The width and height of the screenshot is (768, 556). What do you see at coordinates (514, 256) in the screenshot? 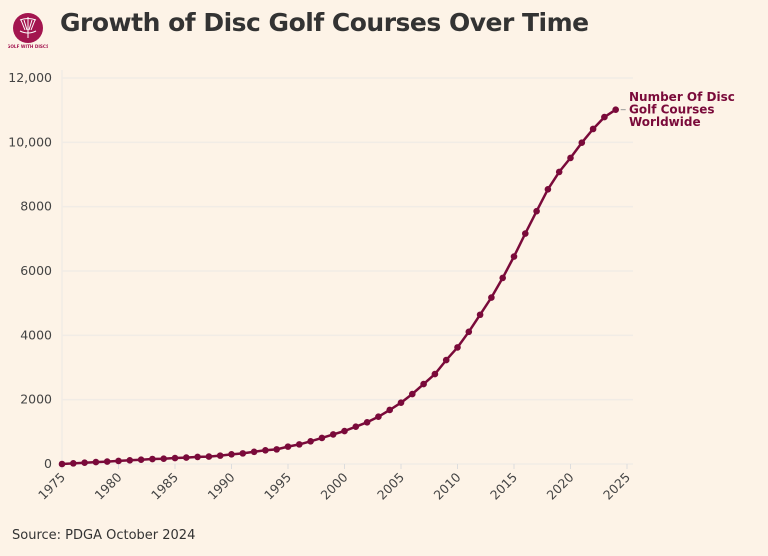
I see `data-point-2015` at bounding box center [514, 256].